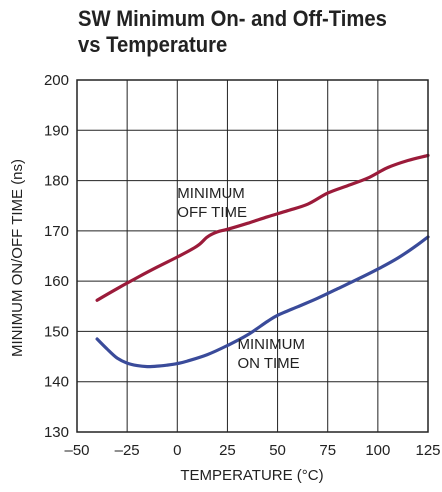 The image size is (442, 492). I want to click on series-label-on-time: MINIMUM ON TIME, so click(271, 354).